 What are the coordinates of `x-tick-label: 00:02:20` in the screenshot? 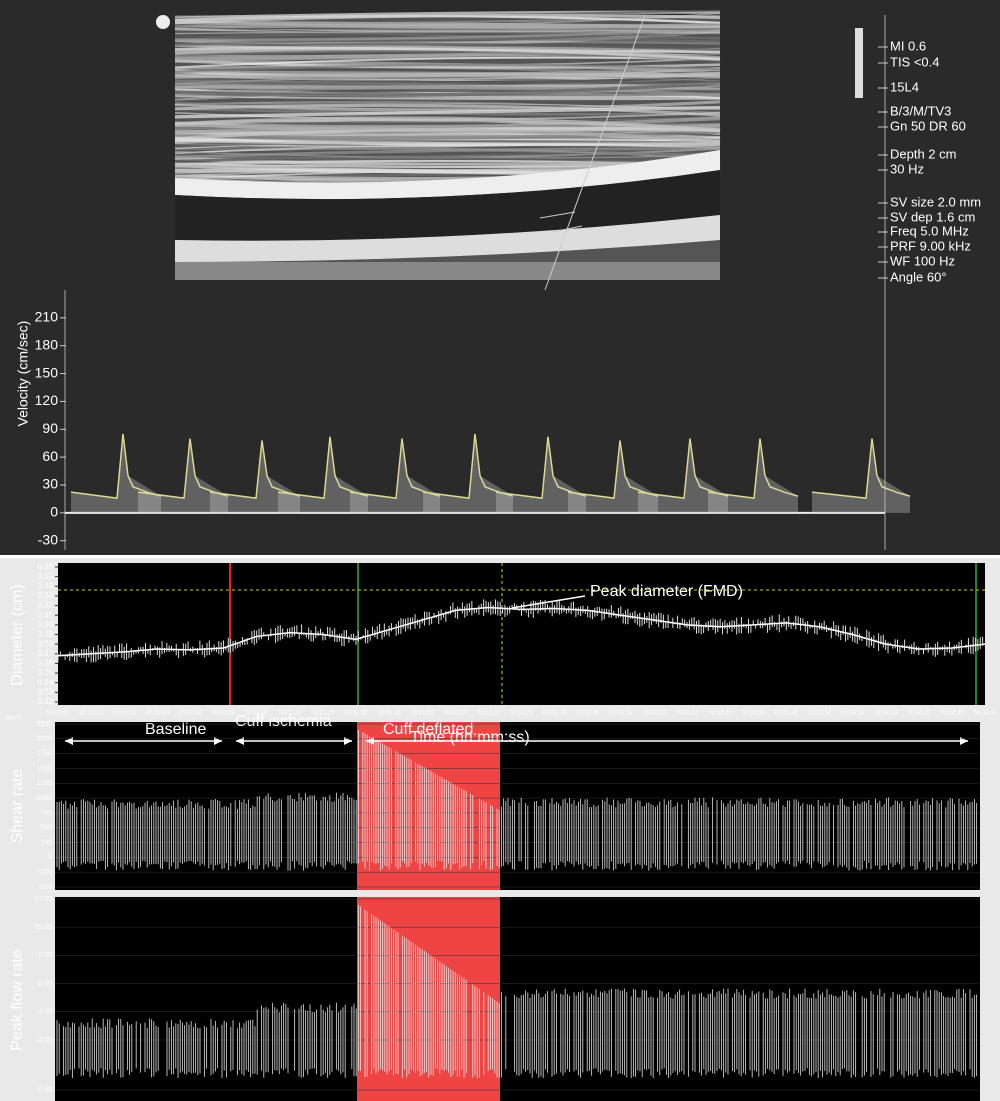 It's located at (522, 714).